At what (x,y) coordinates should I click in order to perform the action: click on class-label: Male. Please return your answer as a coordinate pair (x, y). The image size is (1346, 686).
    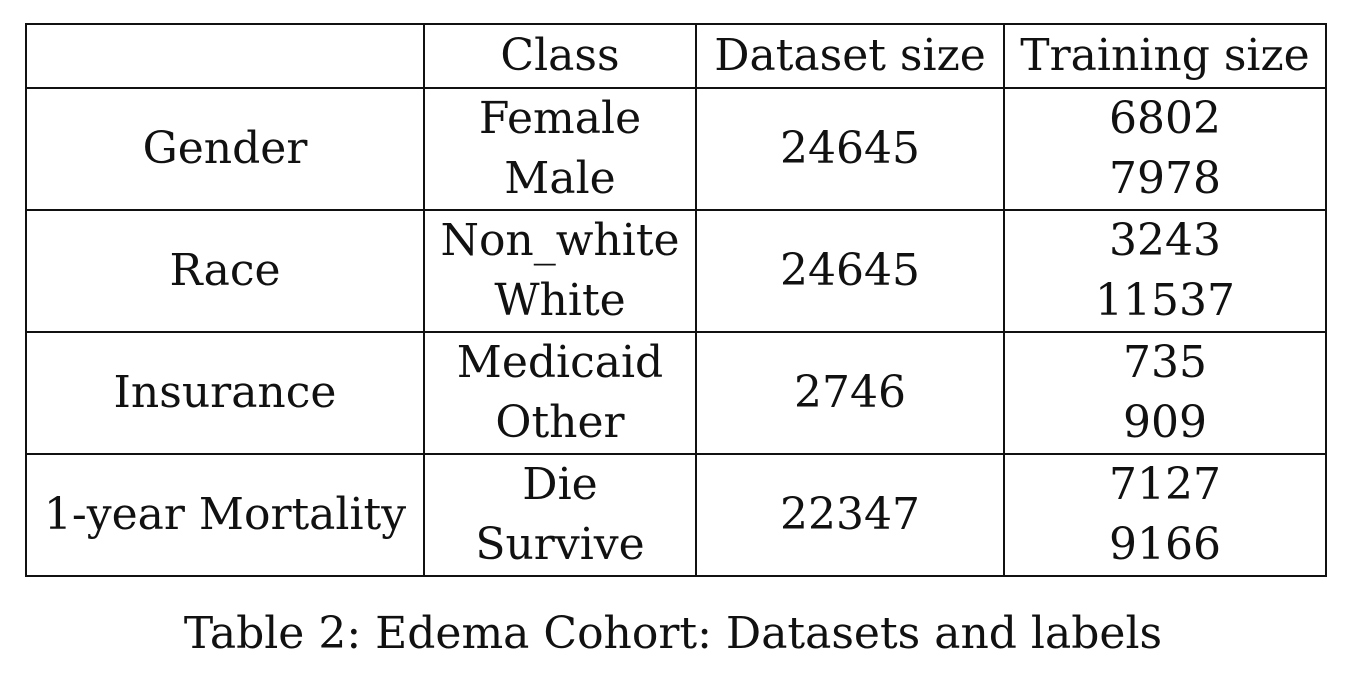
    Looking at the image, I should click on (560, 178).